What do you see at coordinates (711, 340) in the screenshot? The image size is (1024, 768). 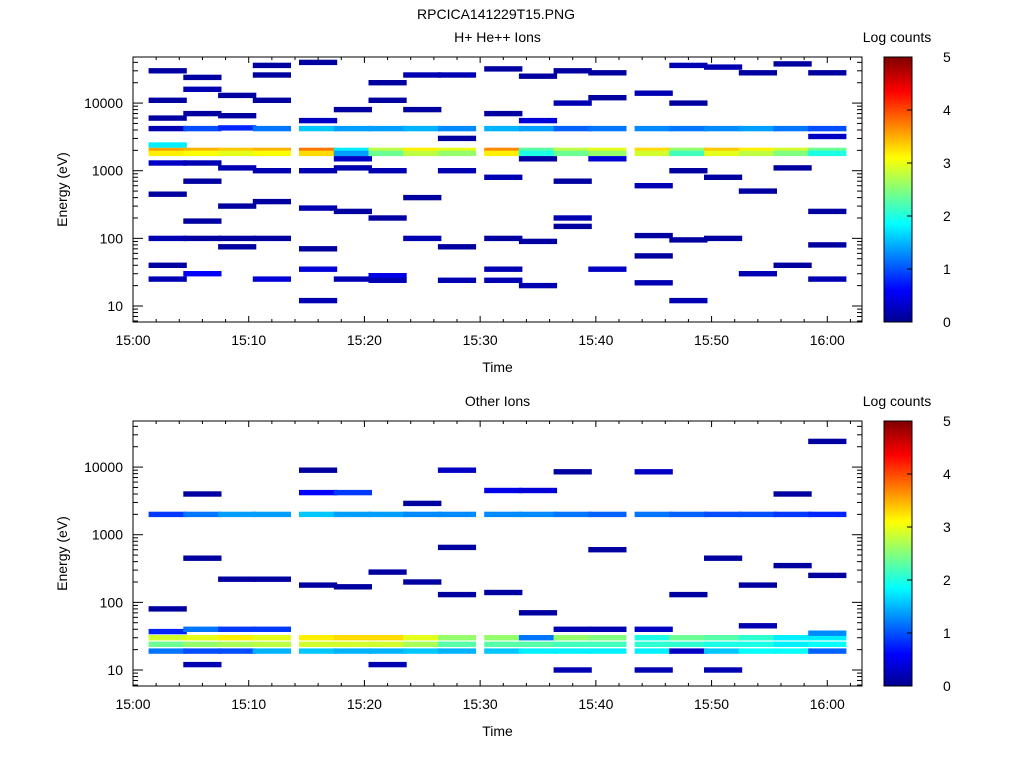 I see `x-tick-label: 15:50` at bounding box center [711, 340].